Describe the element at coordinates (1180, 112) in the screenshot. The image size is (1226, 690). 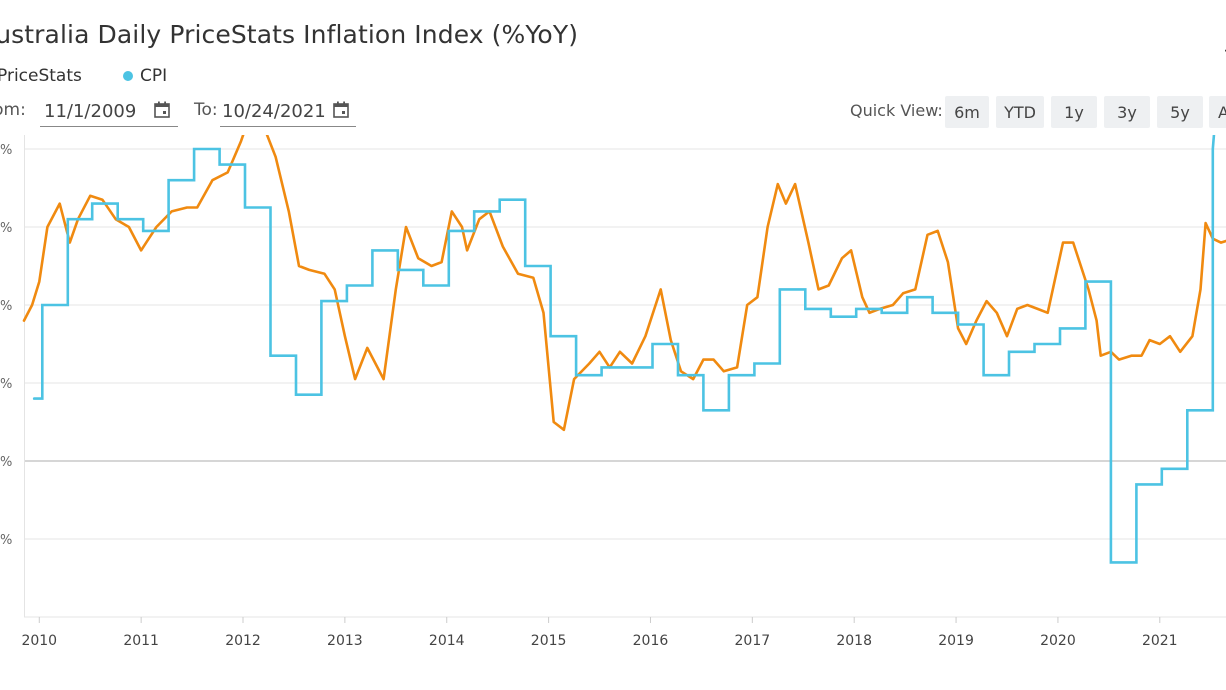
I see `quick-view-5y-button: 5y` at that location.